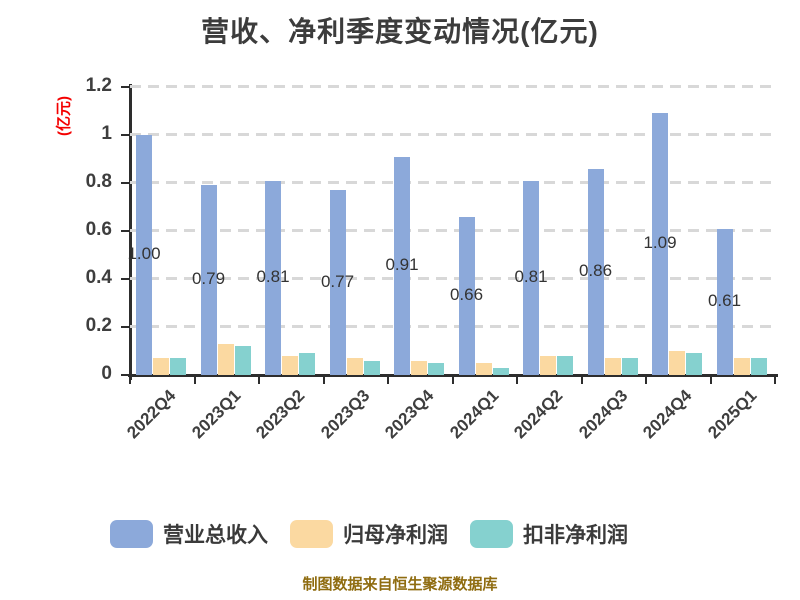 Image resolution: width=800 pixels, height=600 pixels. Describe the element at coordinates (395, 535) in the screenshot. I see `legend-label: 归母净利润` at that location.